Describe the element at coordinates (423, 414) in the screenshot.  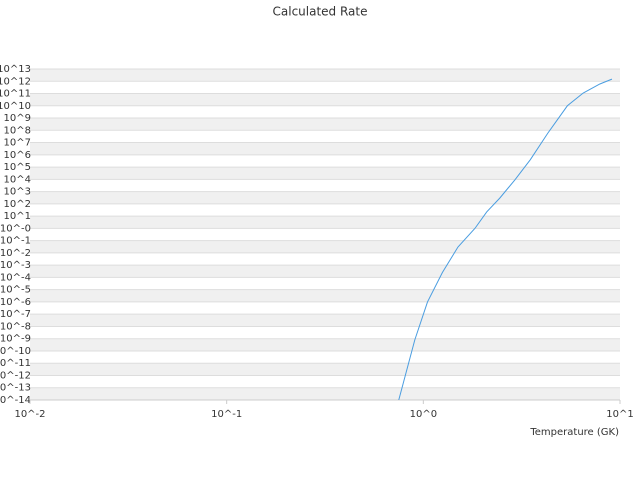
I see `x-tick-label: 10^0` at that location.